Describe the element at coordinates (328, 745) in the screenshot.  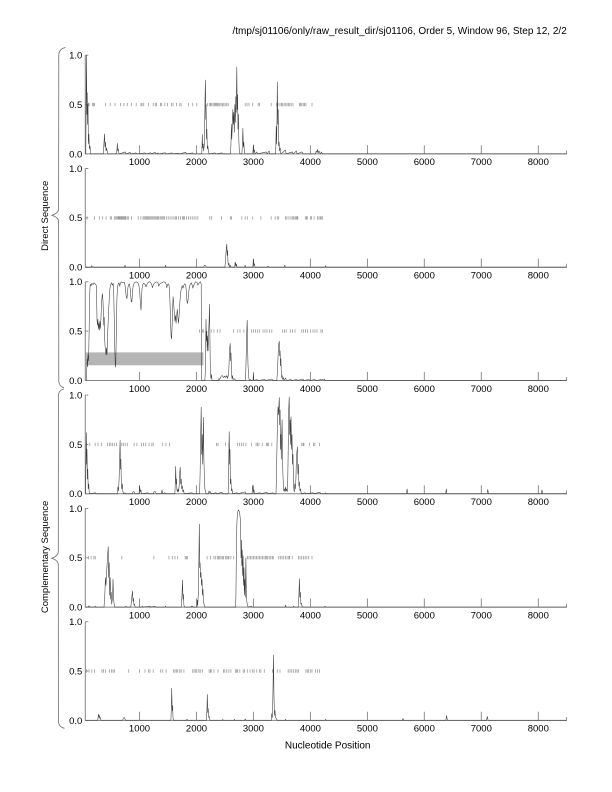
I see `svg-text: Nucleotide Position` at that location.